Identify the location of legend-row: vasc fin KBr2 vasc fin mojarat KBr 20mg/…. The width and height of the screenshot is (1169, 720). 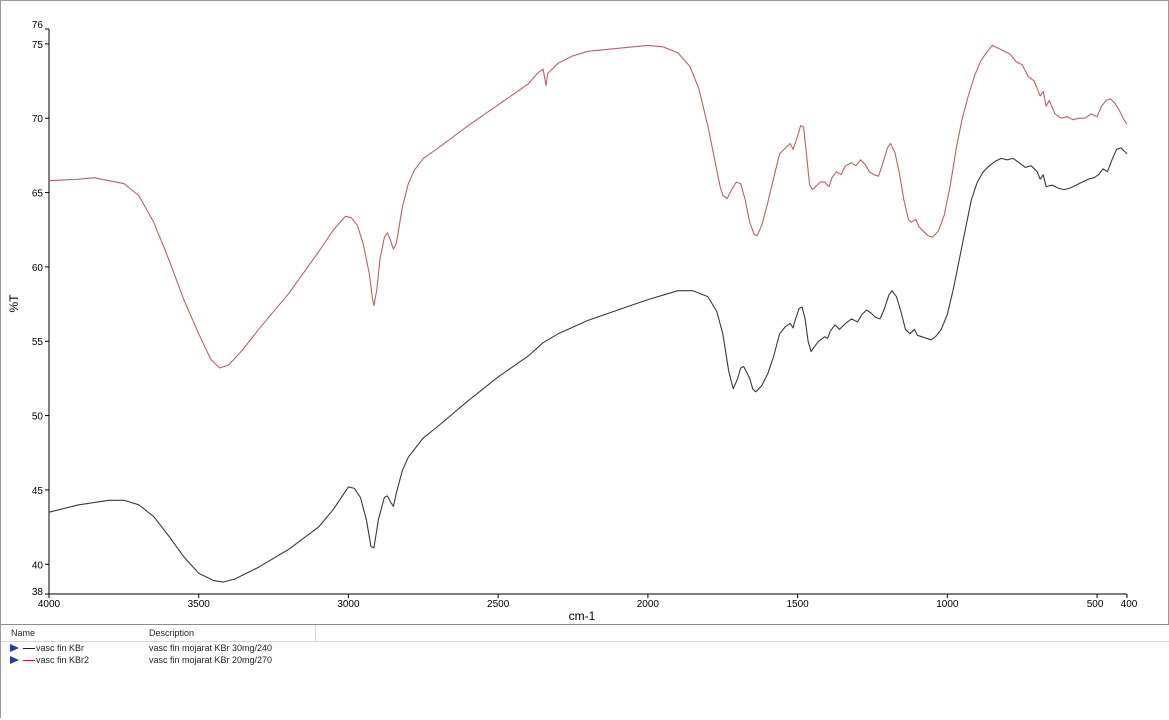
(585, 660).